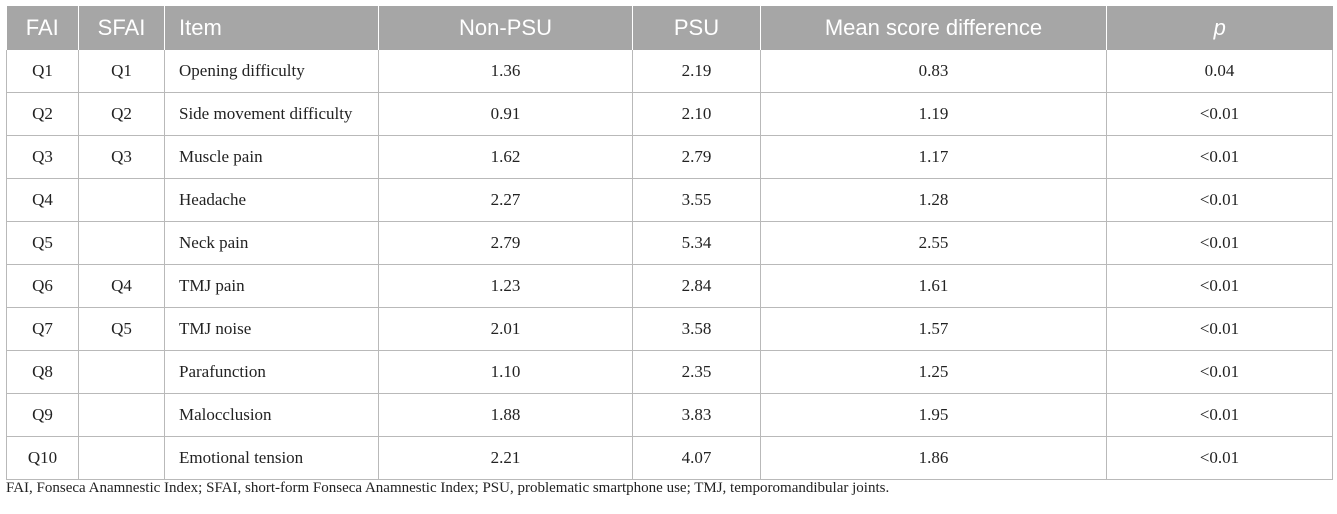  Describe the element at coordinates (271, 415) in the screenshot. I see `cell-item: Malocclusion` at that location.